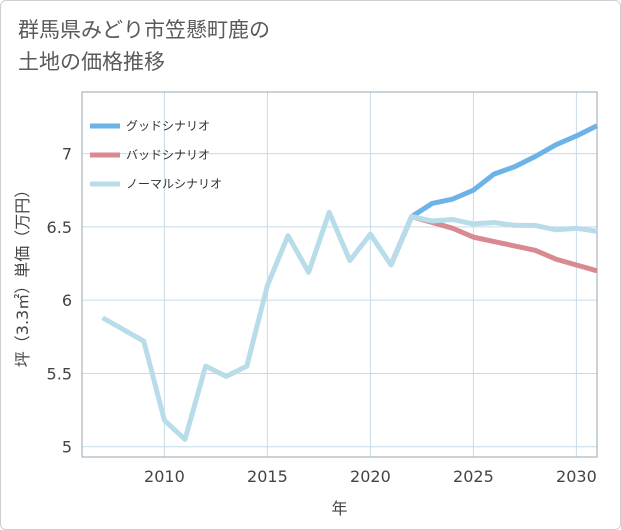  What do you see at coordinates (59, 227) in the screenshot?
I see `y-tick-label: 6.5` at bounding box center [59, 227].